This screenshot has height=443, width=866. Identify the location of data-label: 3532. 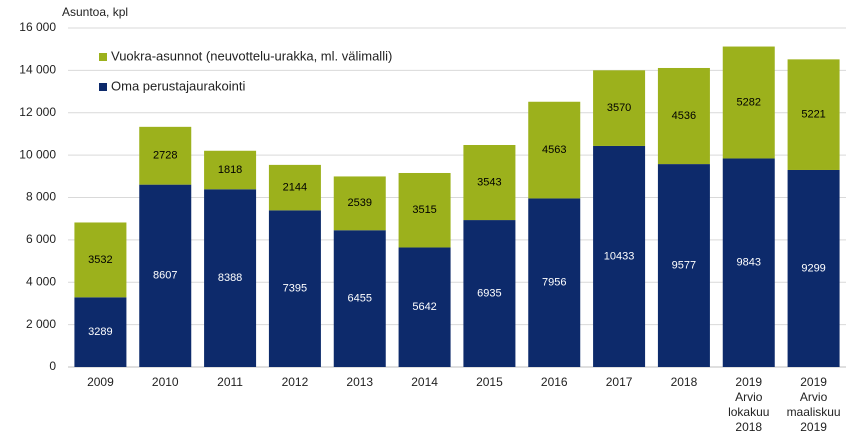
(100, 260).